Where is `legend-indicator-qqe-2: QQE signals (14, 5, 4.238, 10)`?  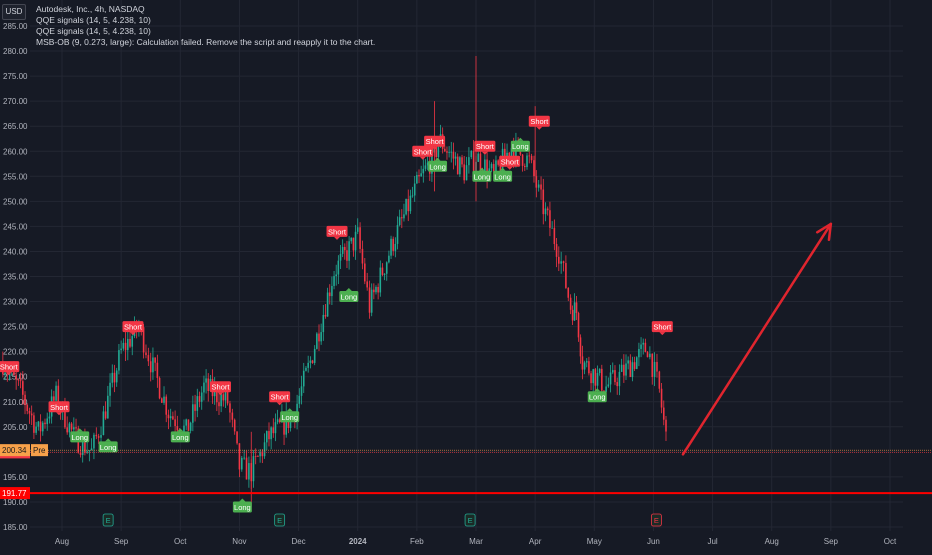
legend-indicator-qqe-2: QQE signals (14, 5, 4.238, 10) is located at coordinates (93, 31).